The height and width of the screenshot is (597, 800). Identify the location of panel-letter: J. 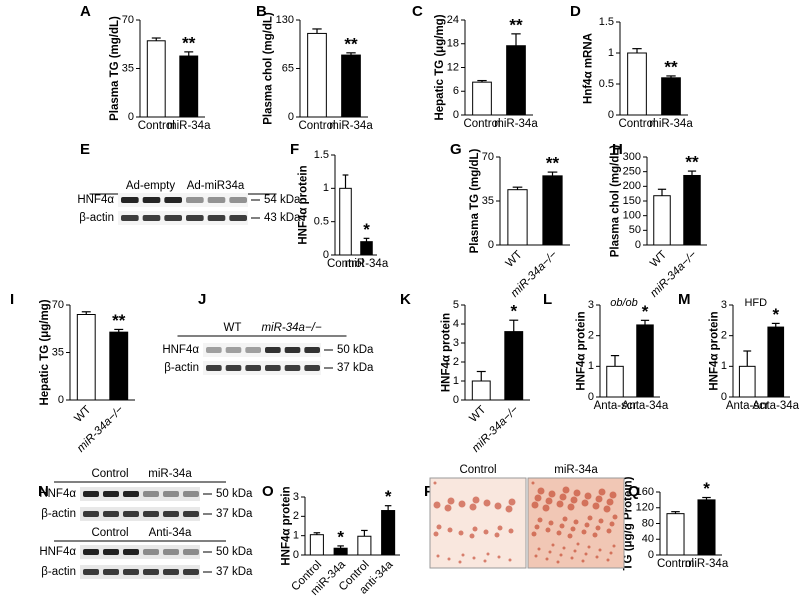
(202, 299).